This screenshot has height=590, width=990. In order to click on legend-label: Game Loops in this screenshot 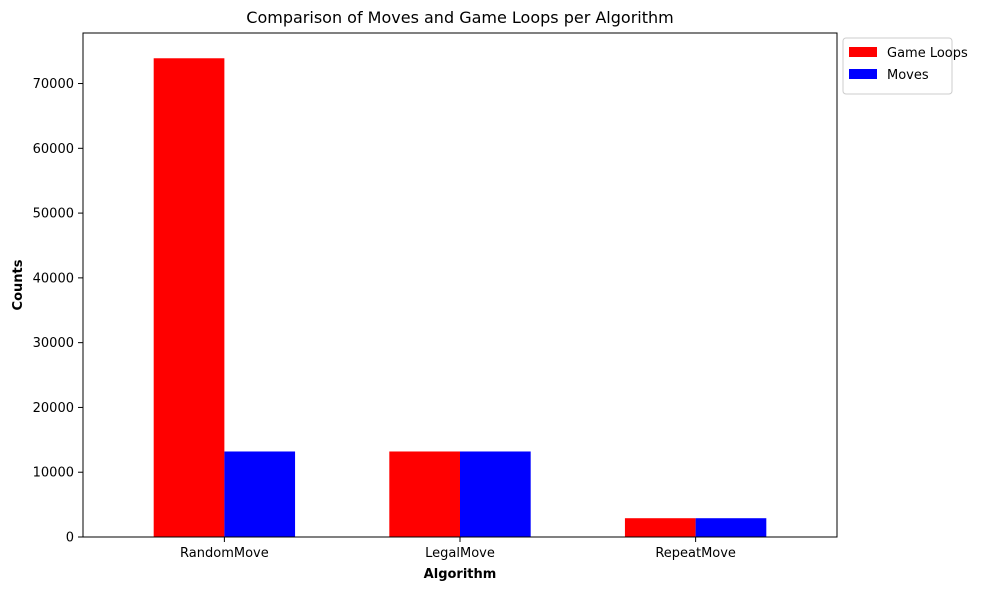, I will do `click(927, 53)`.